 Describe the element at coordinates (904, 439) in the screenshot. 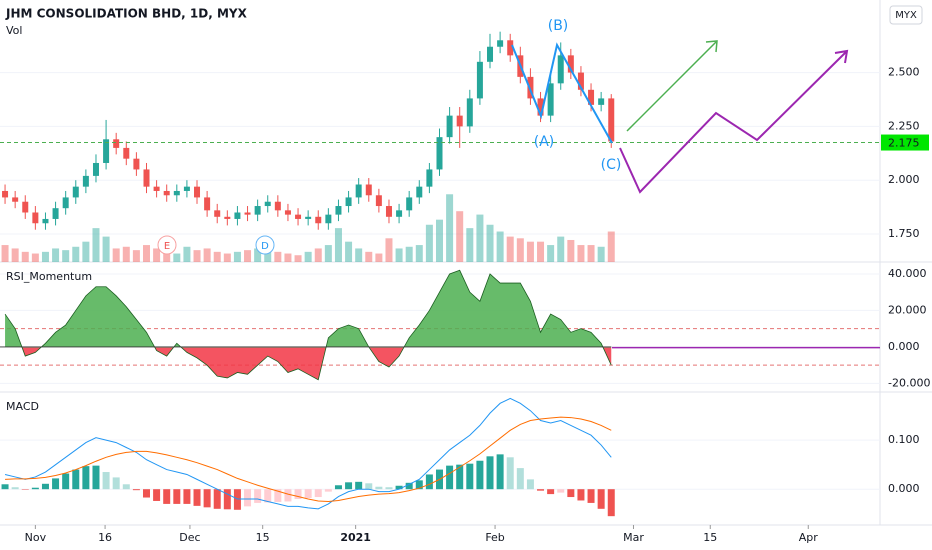

I see `y-tick-label: 0.100` at that location.